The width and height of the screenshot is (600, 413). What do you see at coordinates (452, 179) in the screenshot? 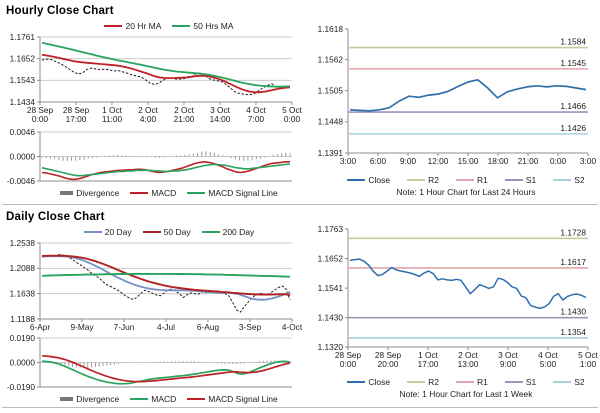
I see `hourly-pivot-legend: Close R2 R1 S1 S2` at bounding box center [452, 179].